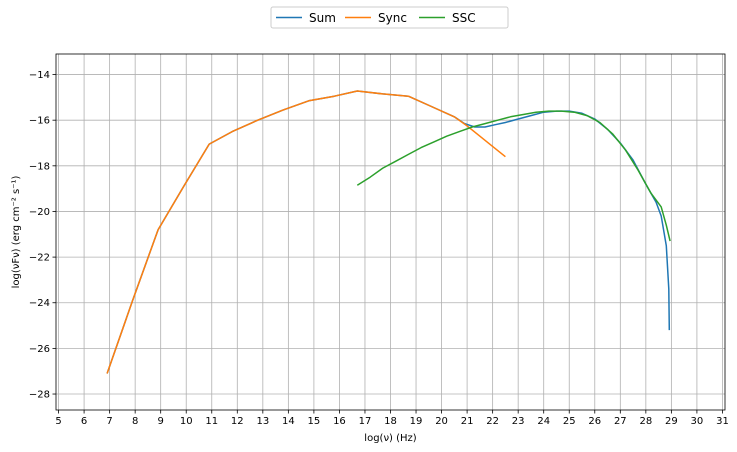 Image resolution: width=737 pixels, height=452 pixels. Describe the element at coordinates (518, 421) in the screenshot. I see `x-tick-label: 23` at that location.